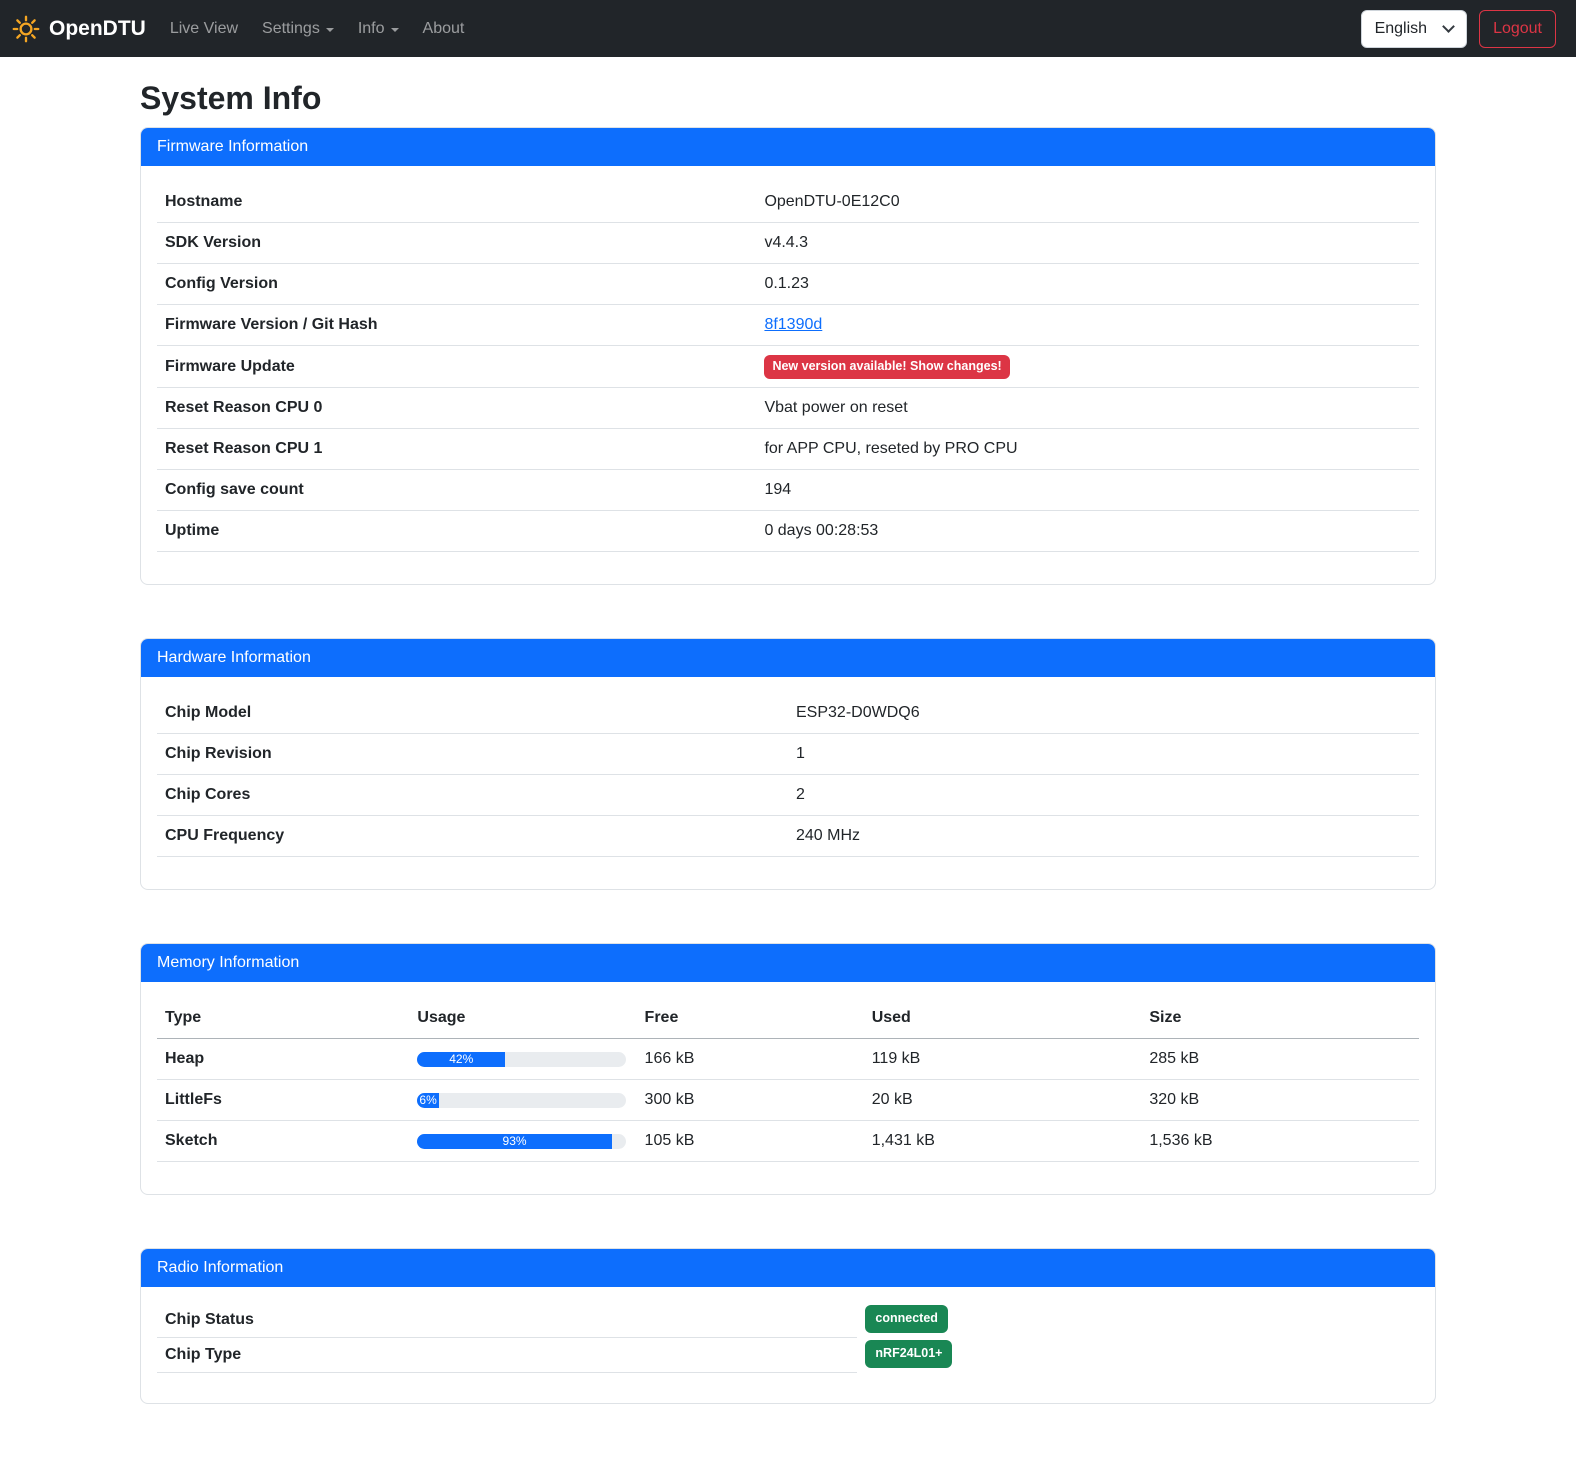 This screenshot has width=1576, height=1463. I want to click on row-label: SDK Version, so click(457, 243).